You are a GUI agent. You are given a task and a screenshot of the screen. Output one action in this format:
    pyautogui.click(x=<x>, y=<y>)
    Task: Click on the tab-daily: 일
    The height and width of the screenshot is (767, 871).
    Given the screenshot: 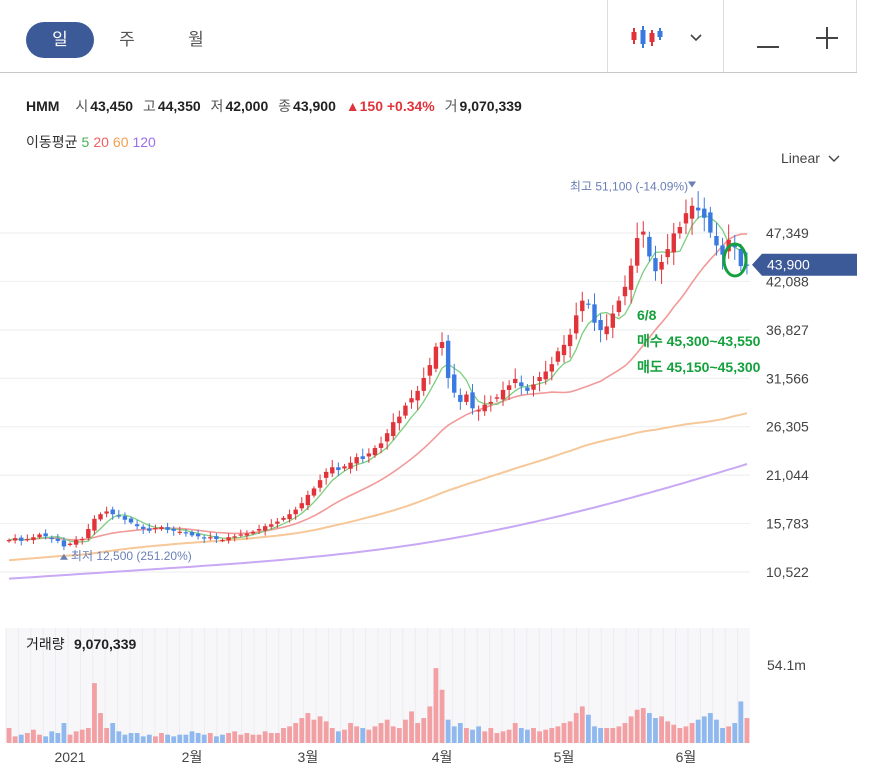 What is the action you would take?
    pyautogui.click(x=60, y=40)
    